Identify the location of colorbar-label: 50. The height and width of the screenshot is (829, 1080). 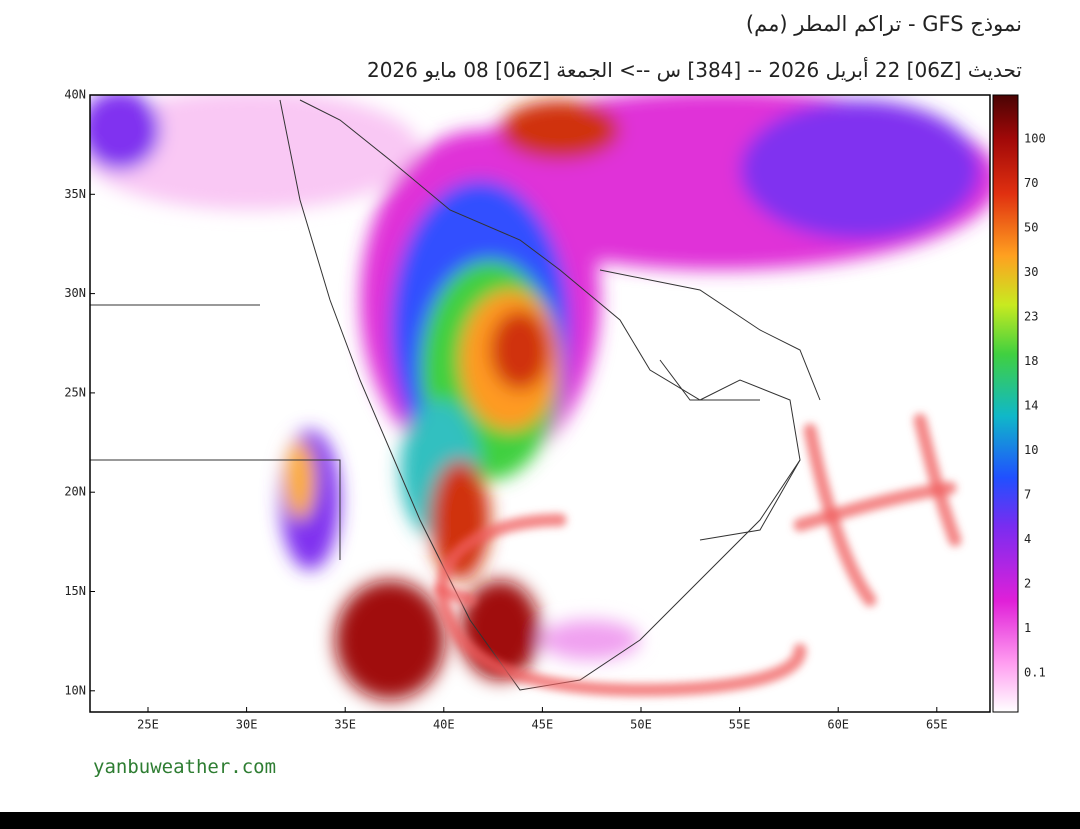
(1031, 228).